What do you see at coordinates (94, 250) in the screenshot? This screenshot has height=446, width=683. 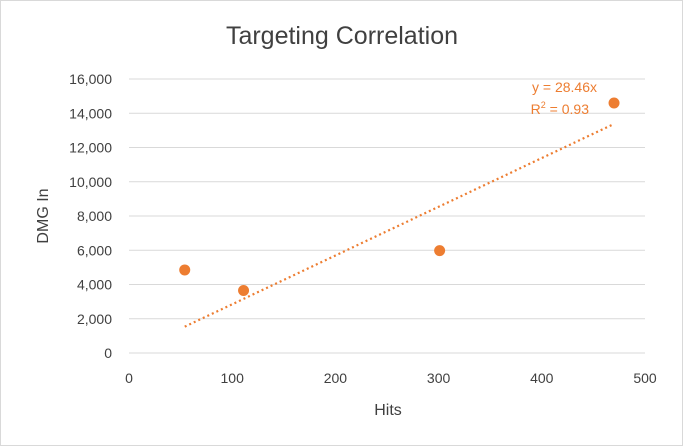 I see `y-tick-label: 6,000` at bounding box center [94, 250].